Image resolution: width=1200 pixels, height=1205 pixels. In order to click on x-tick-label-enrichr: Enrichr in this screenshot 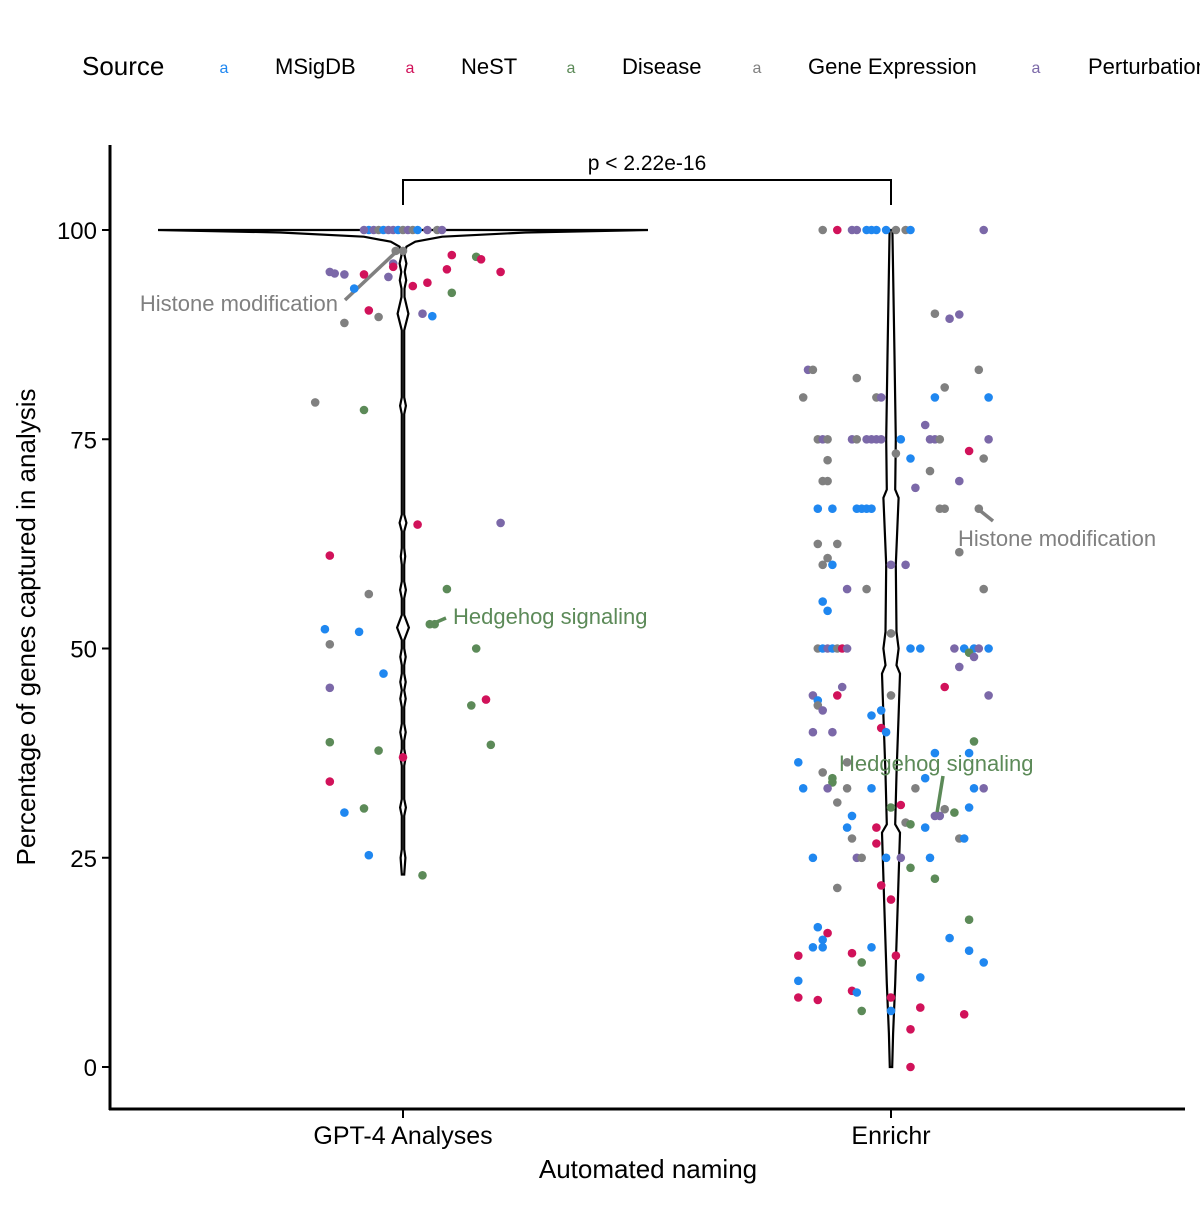, I will do `click(890, 1136)`.